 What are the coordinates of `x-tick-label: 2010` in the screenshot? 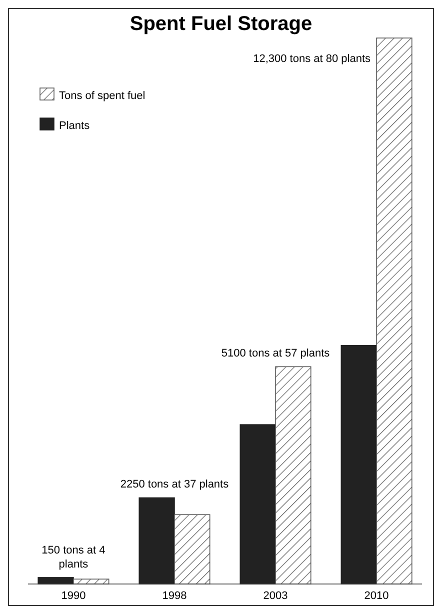 It's located at (376, 596).